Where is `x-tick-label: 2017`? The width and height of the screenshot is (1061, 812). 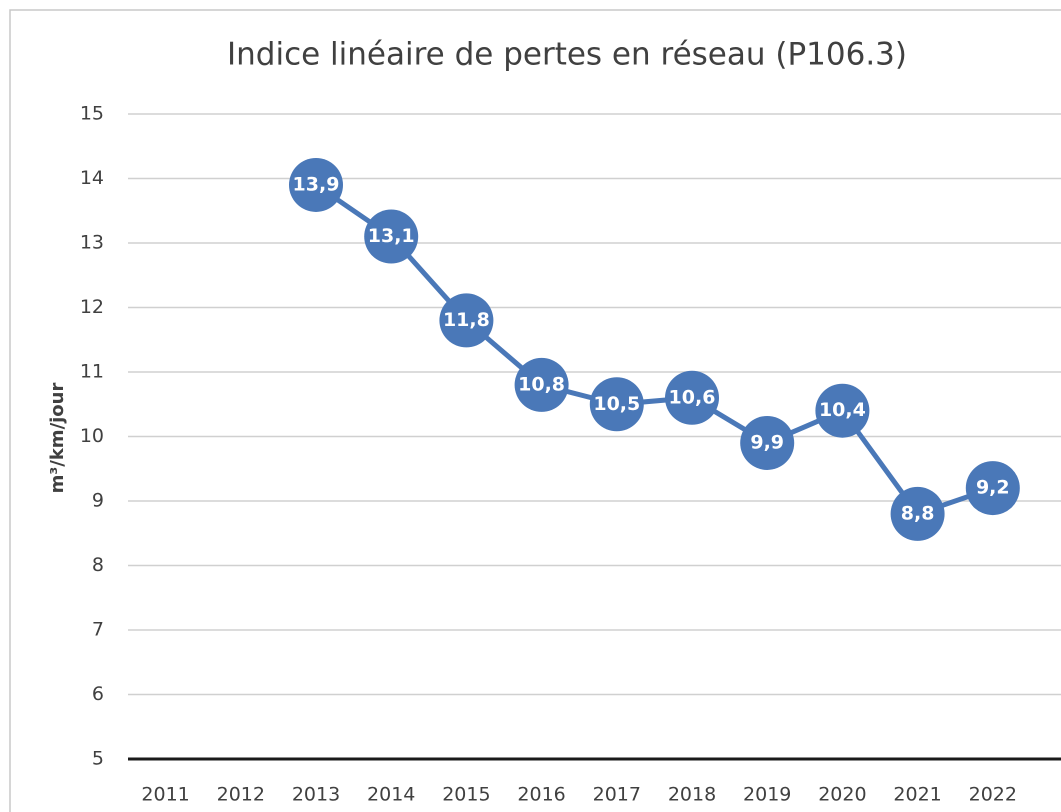 x-tick-label: 2017 is located at coordinates (617, 795).